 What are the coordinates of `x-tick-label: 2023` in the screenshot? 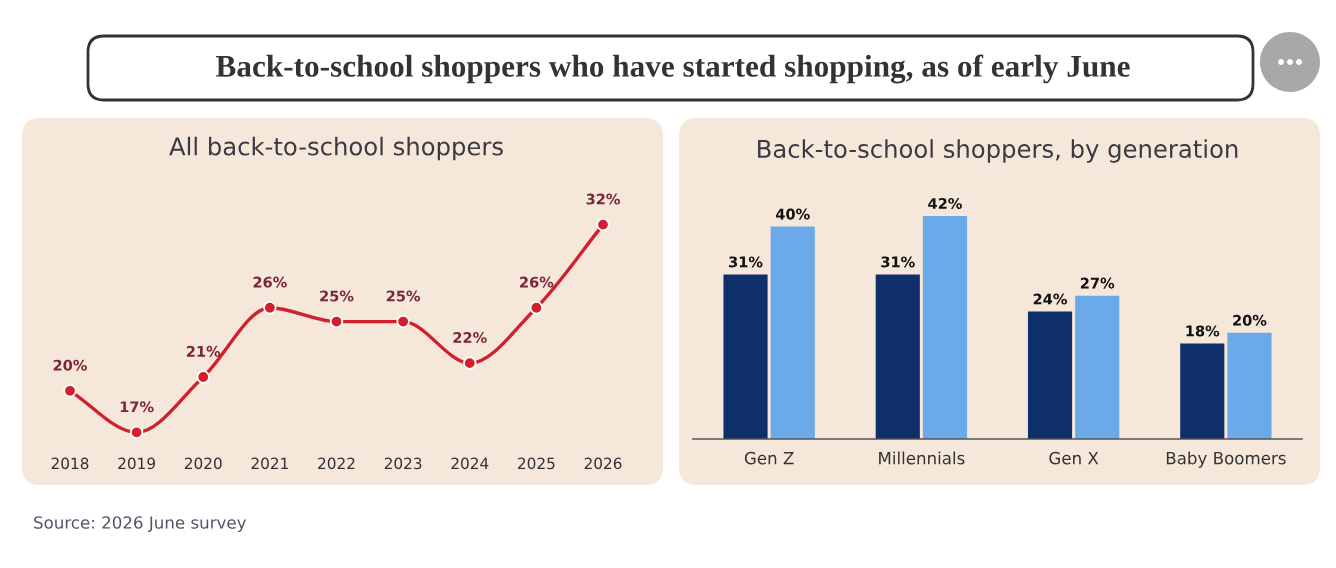 It's located at (403, 463).